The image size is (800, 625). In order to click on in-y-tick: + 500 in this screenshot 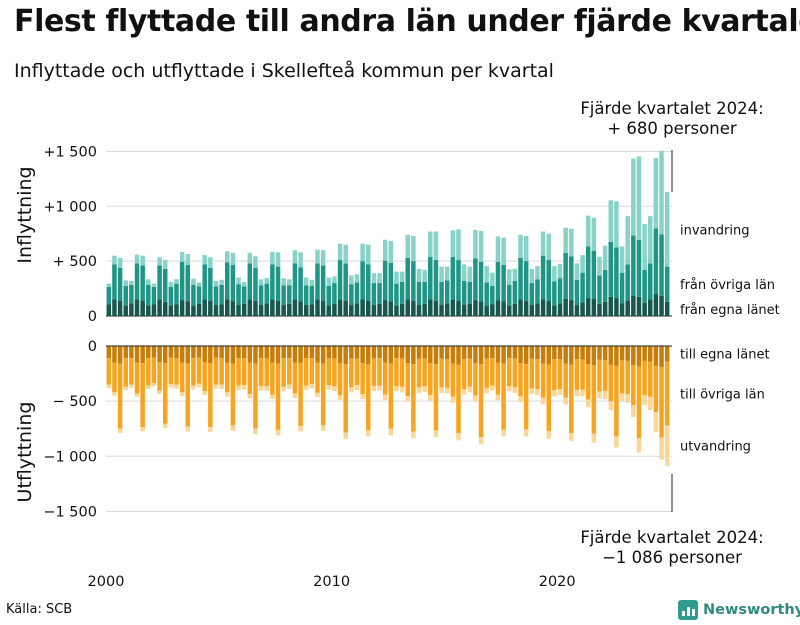, I will do `click(75, 262)`.